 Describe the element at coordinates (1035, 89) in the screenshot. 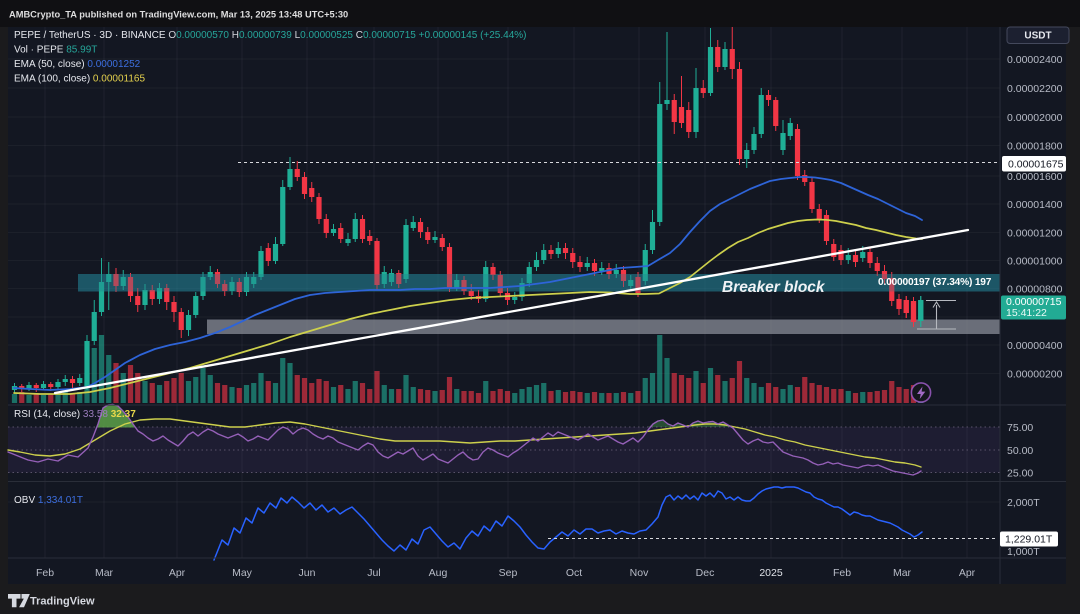

I see `svg-text: 0.00002200` at that location.